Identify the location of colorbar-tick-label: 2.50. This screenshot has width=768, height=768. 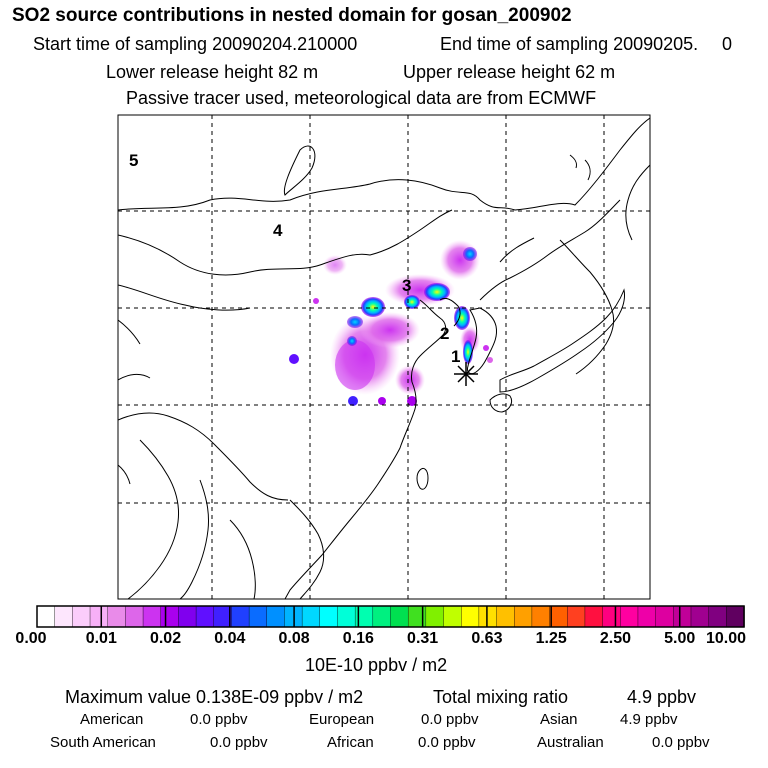
(615, 638).